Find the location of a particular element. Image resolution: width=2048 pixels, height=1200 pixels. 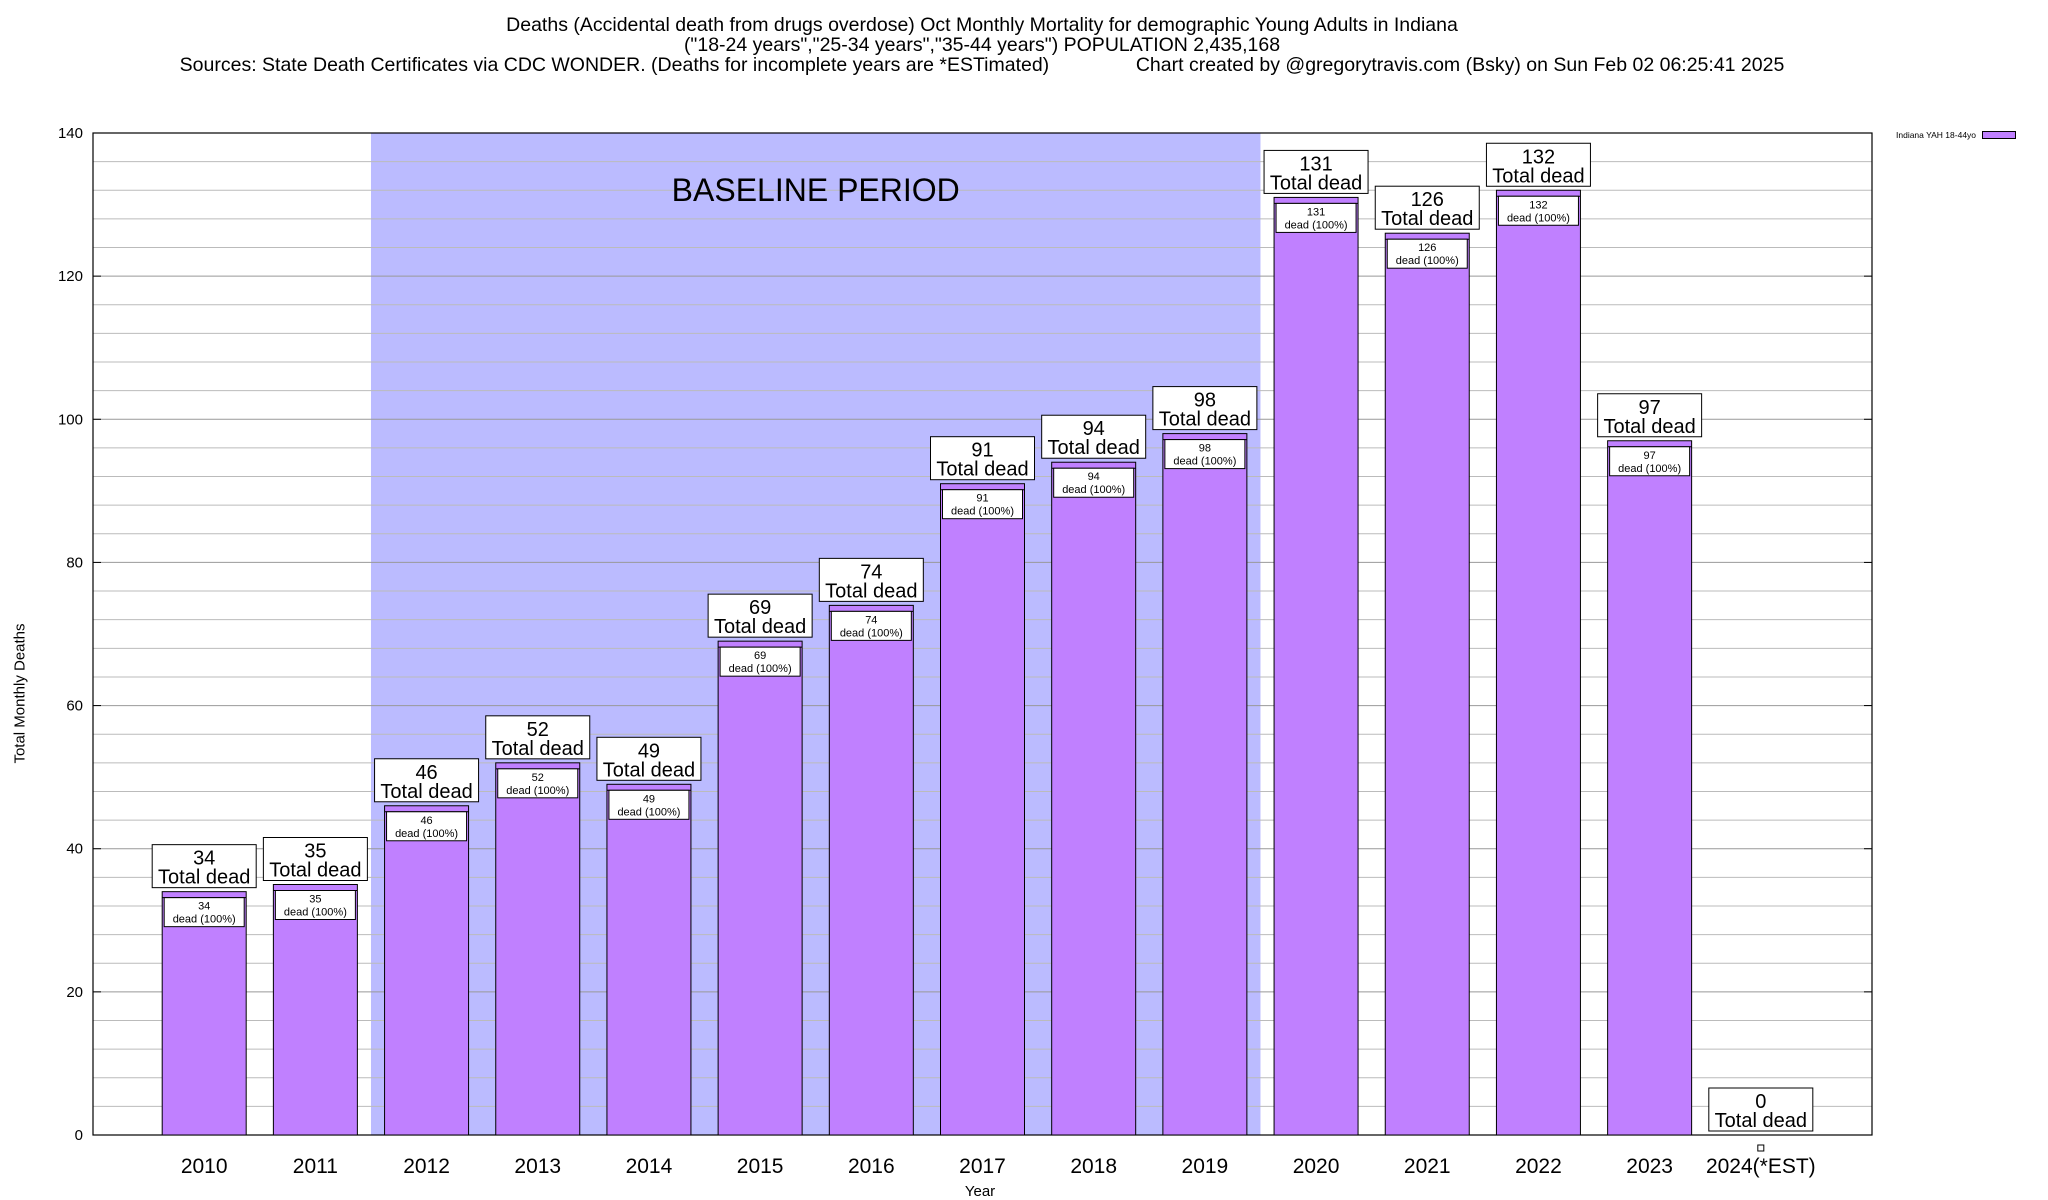

baseline-period-label: BASELINE PERIOD is located at coordinates (816, 190).